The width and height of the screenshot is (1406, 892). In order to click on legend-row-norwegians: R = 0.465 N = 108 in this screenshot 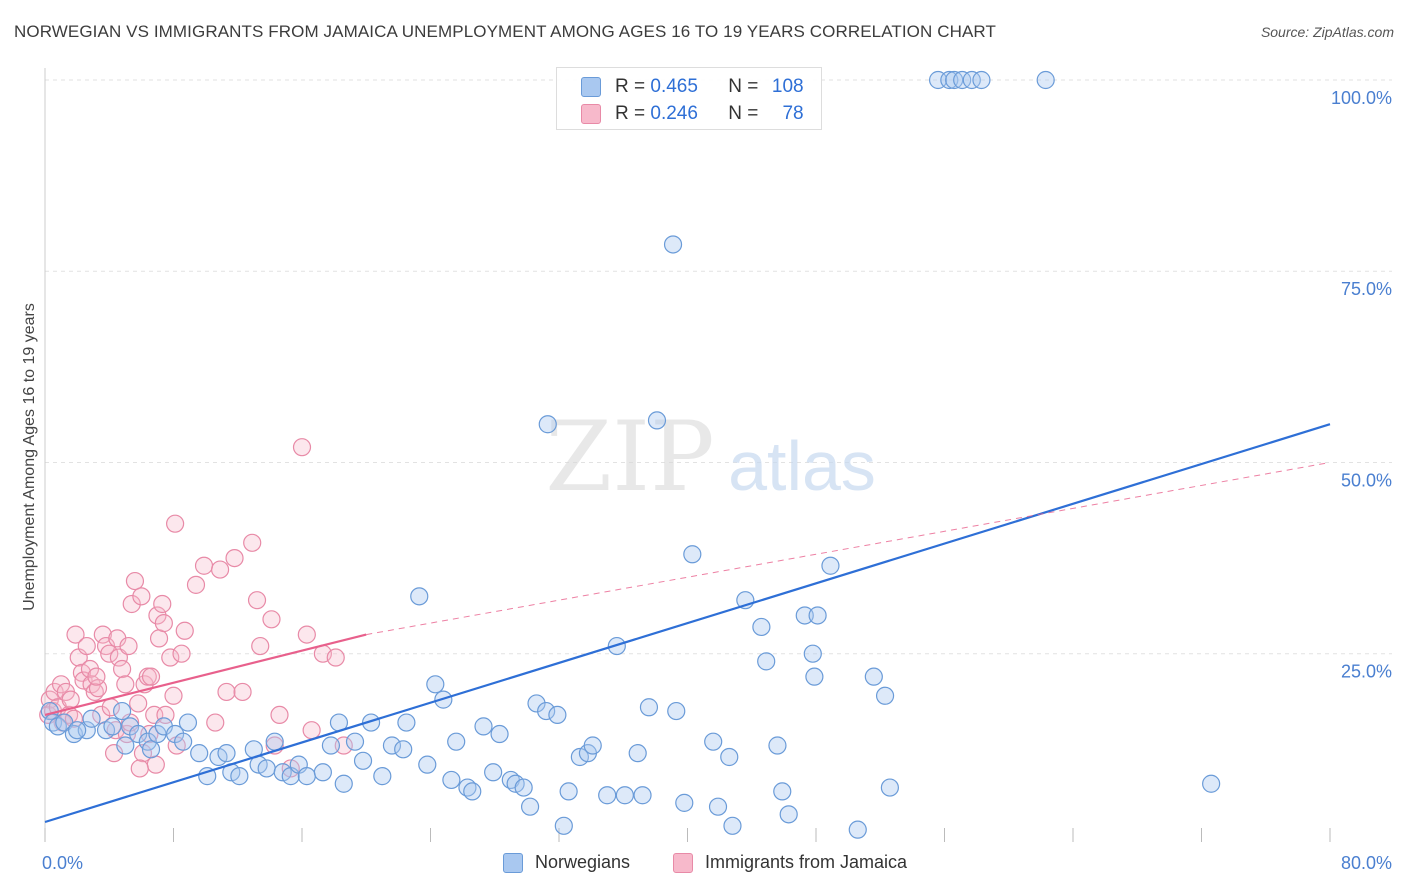, I will do `click(692, 87)`.